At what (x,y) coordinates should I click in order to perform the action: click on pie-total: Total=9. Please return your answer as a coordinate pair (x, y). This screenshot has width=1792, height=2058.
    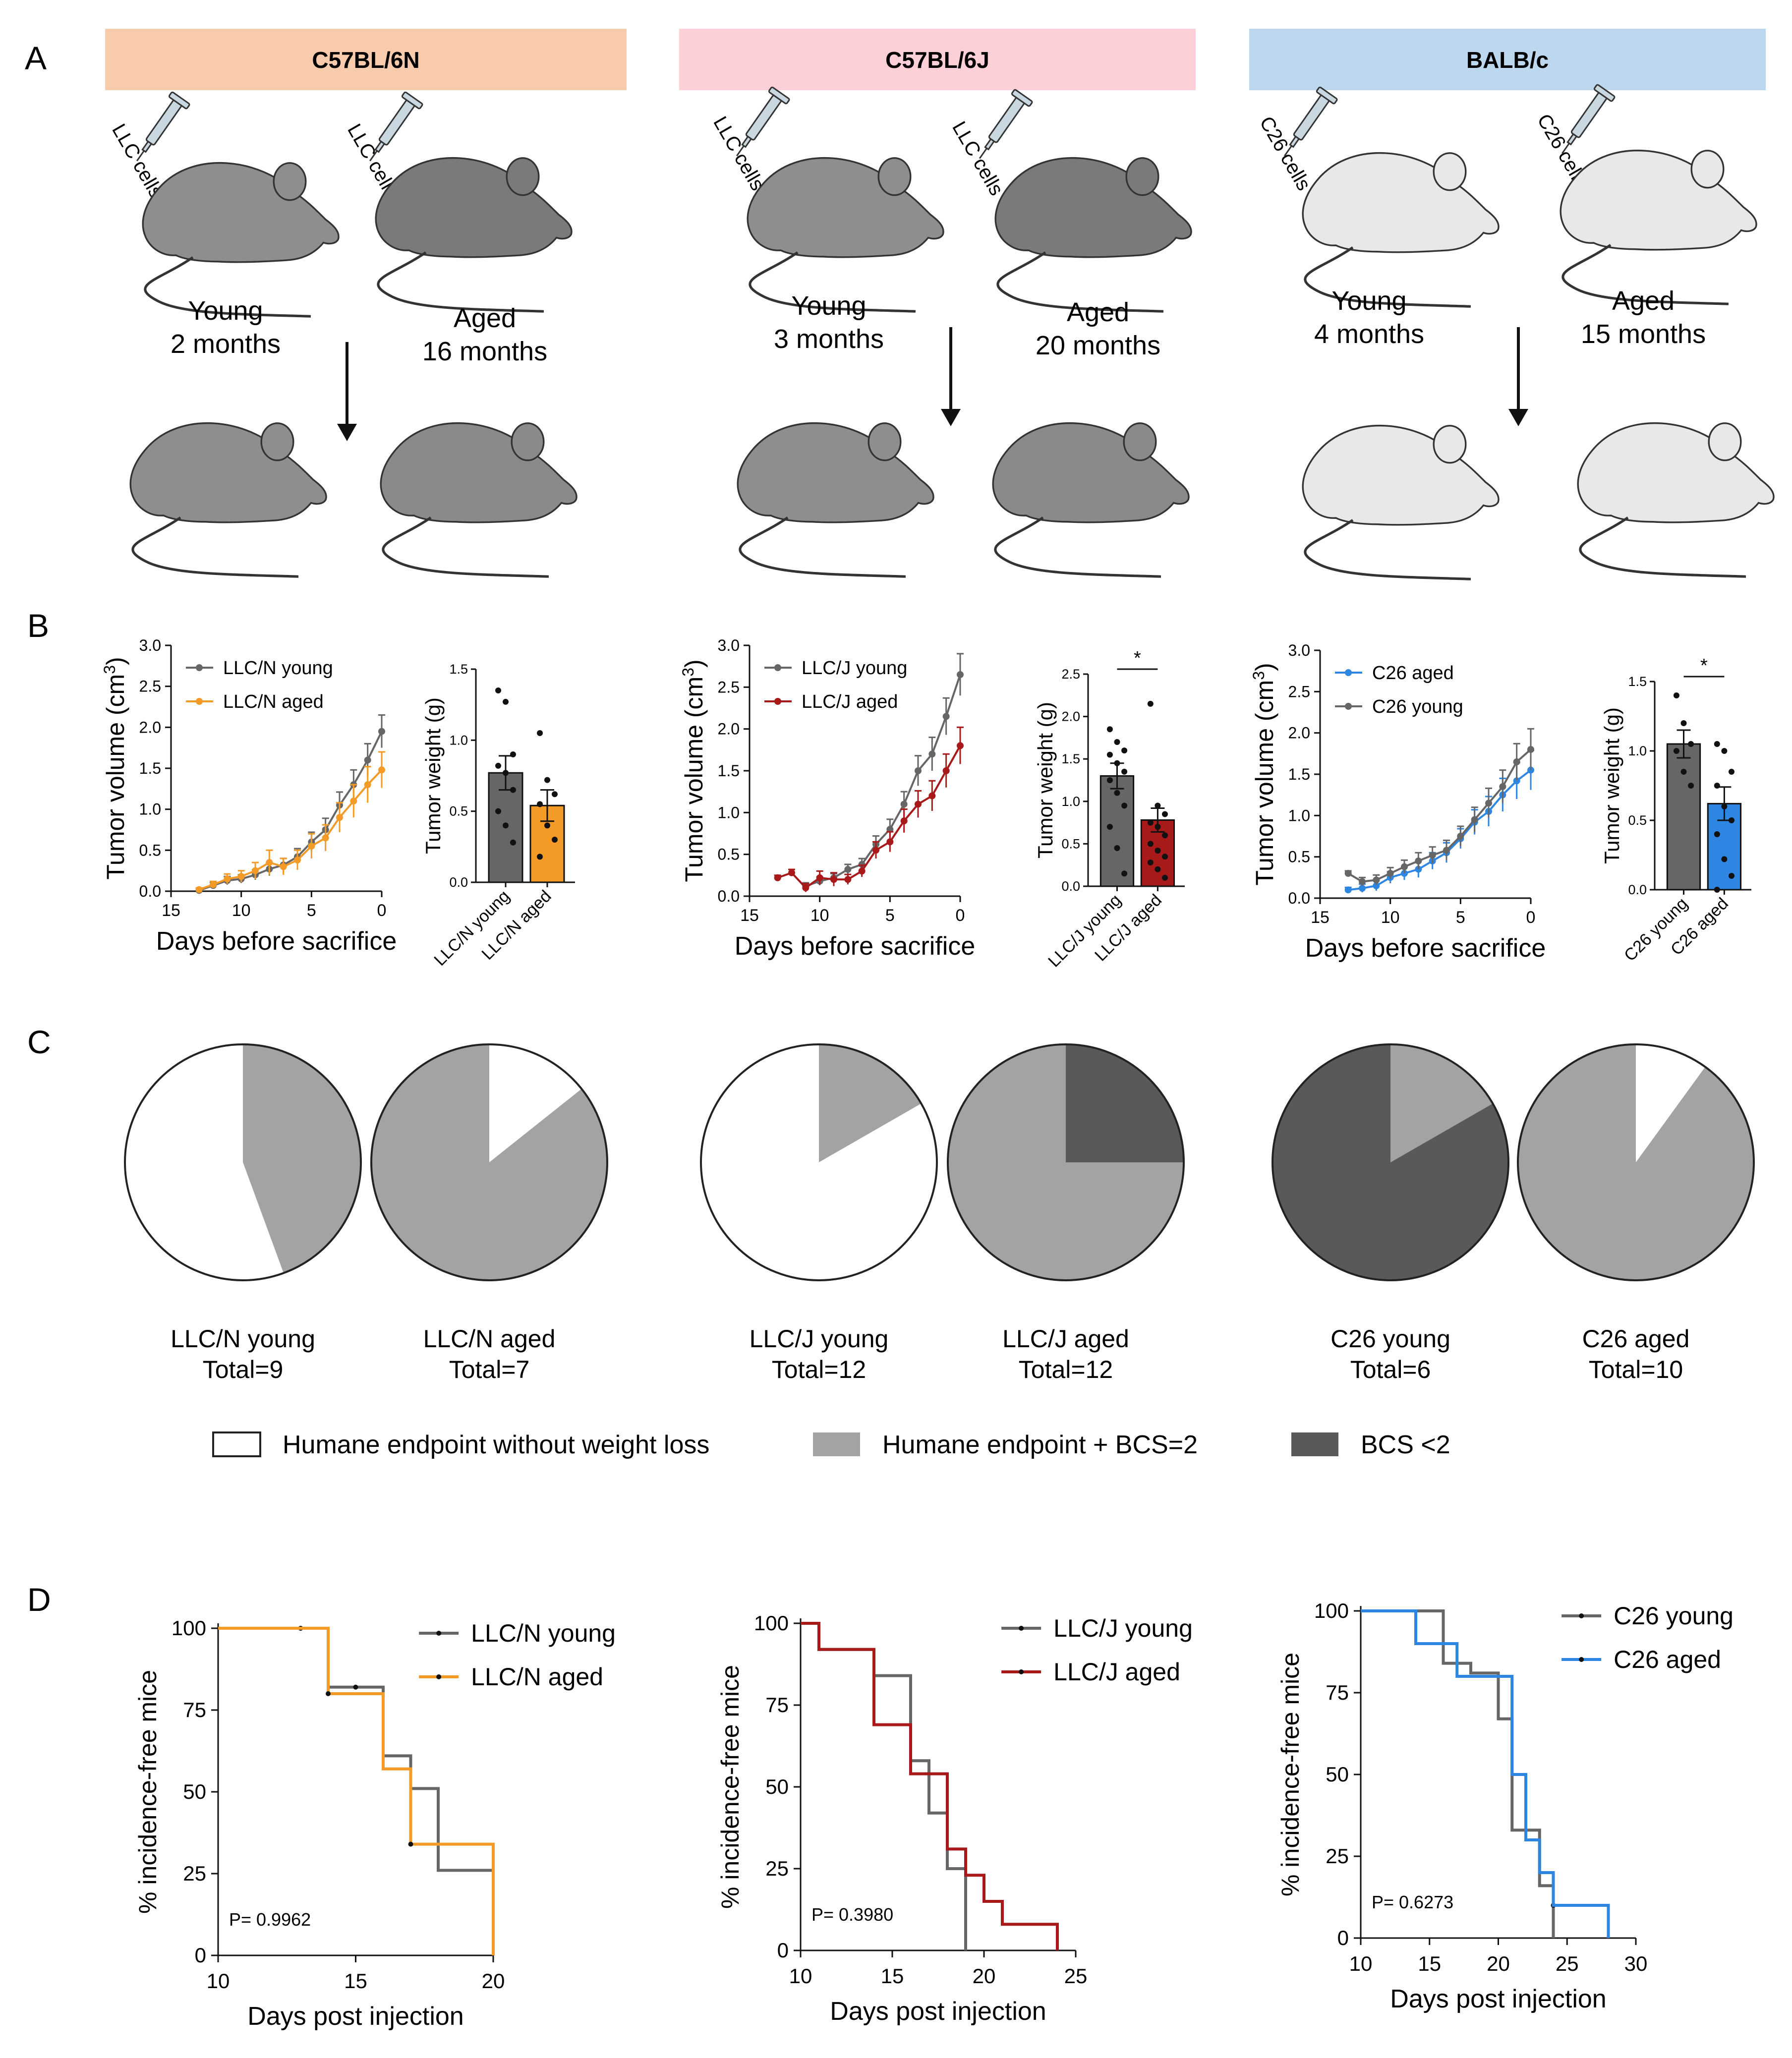
    Looking at the image, I should click on (243, 1370).